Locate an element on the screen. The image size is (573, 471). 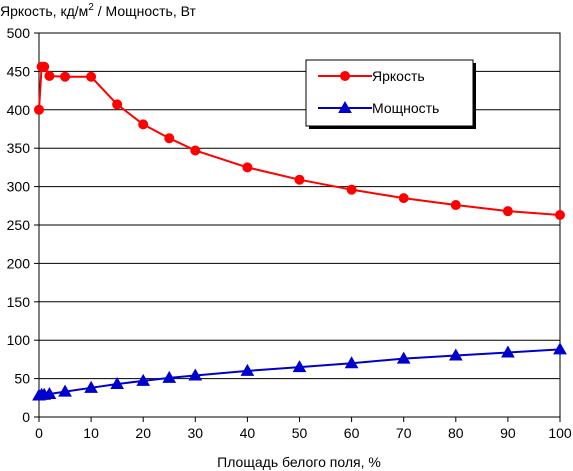
series-power is located at coordinates (299, 371).